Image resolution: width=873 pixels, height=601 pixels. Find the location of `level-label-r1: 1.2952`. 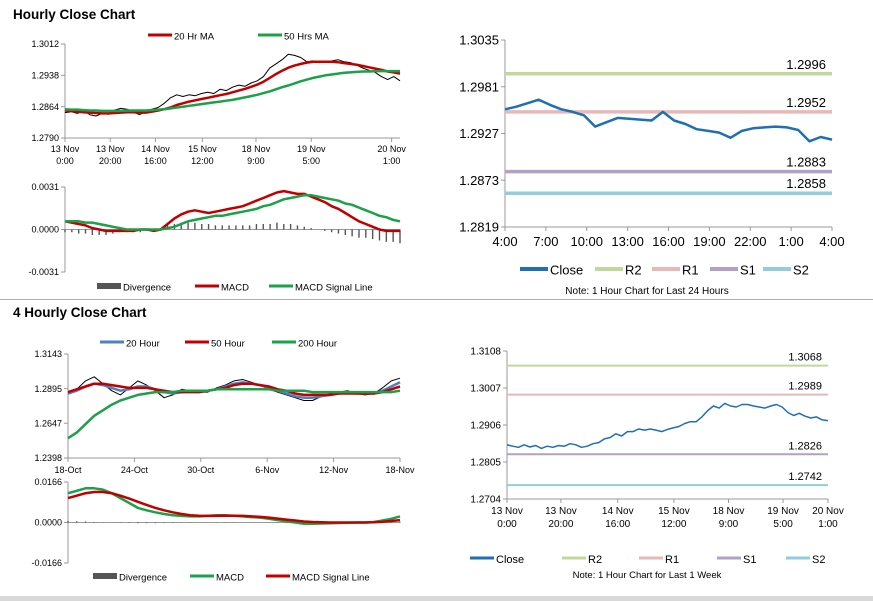

level-label-r1: 1.2952 is located at coordinates (806, 102).